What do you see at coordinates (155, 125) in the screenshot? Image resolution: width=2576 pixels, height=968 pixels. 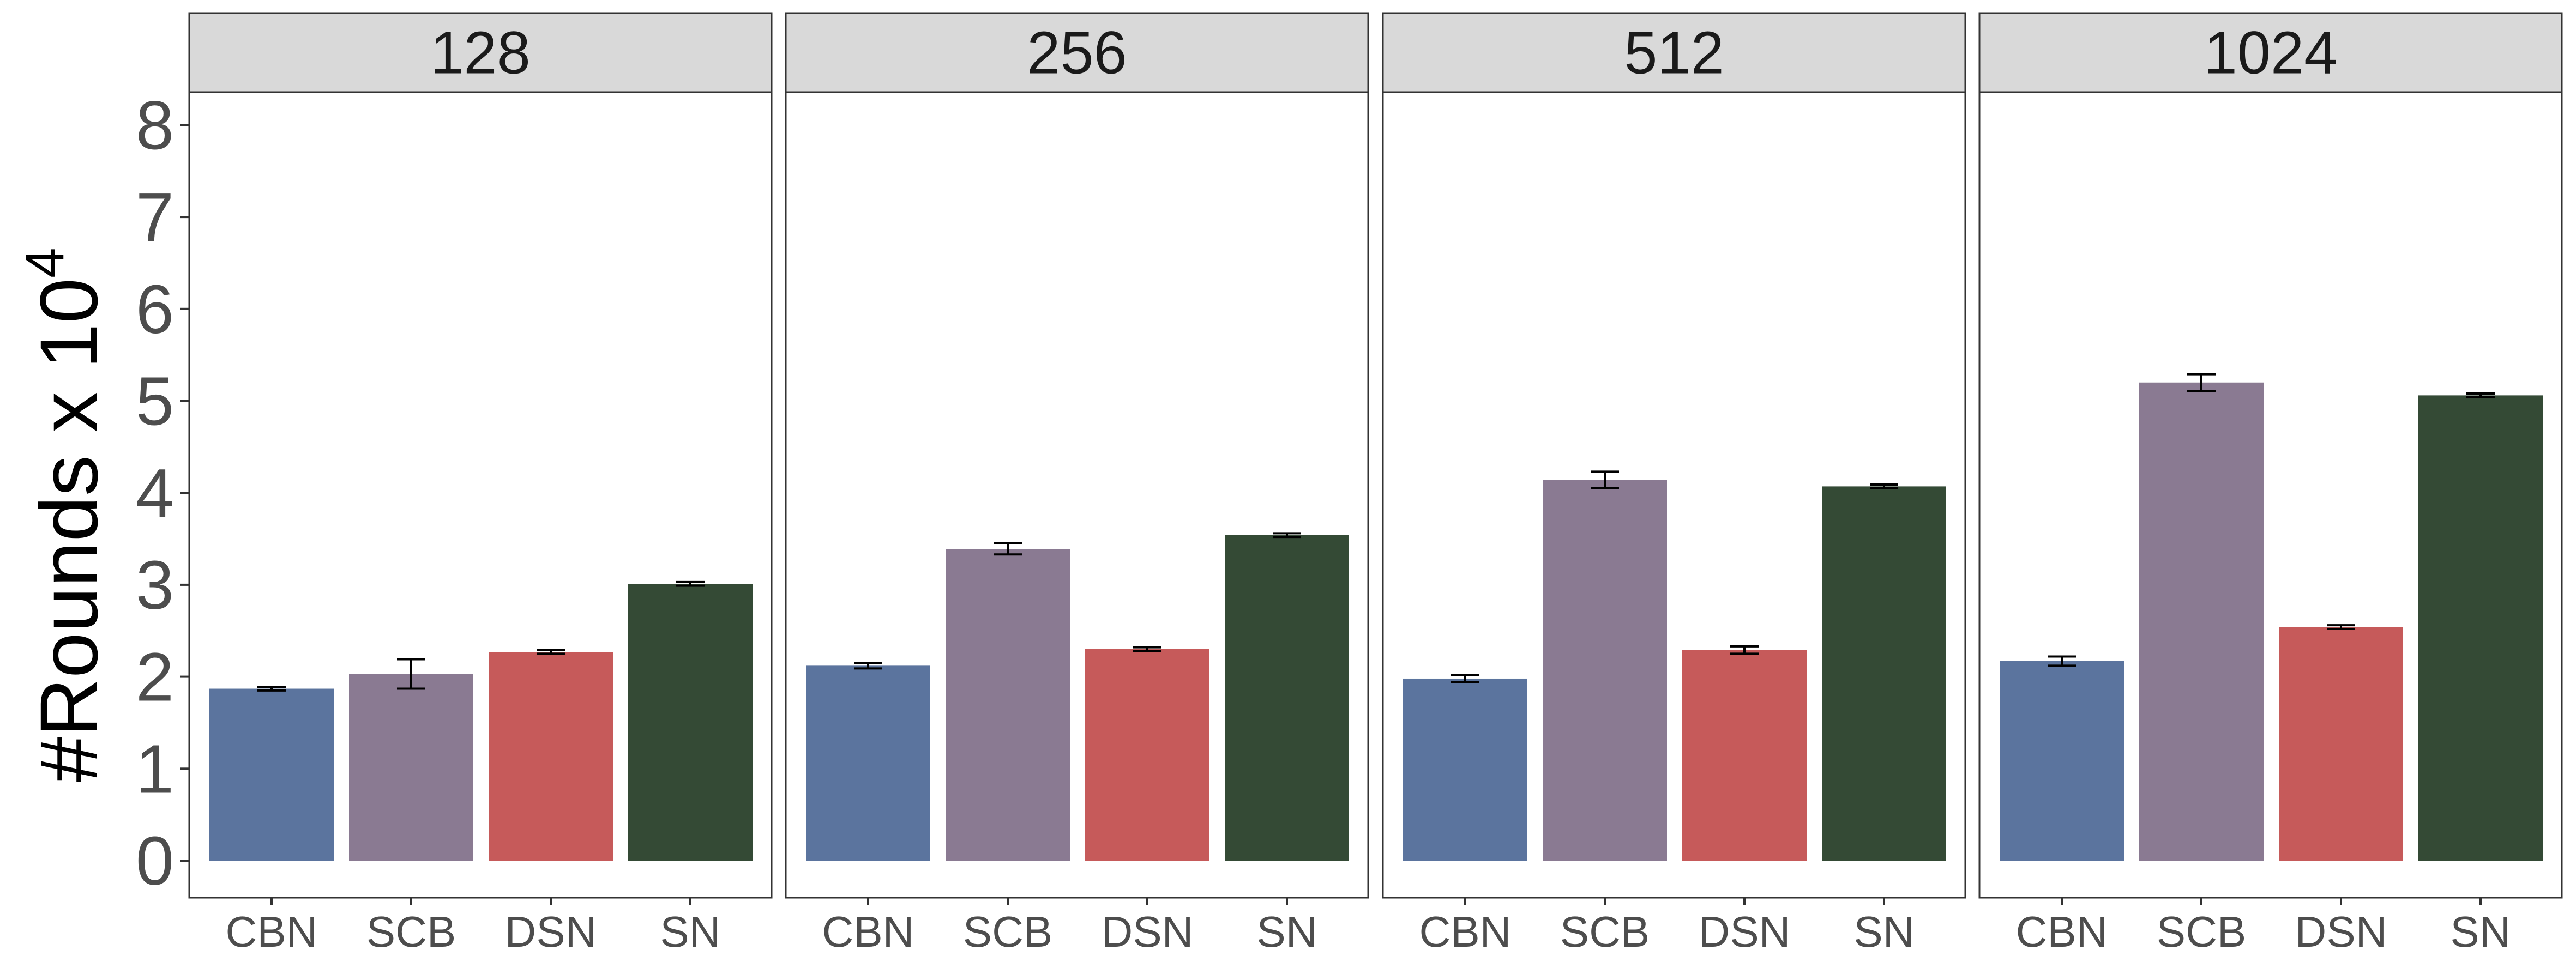 I see `y-tick-label: 8` at bounding box center [155, 125].